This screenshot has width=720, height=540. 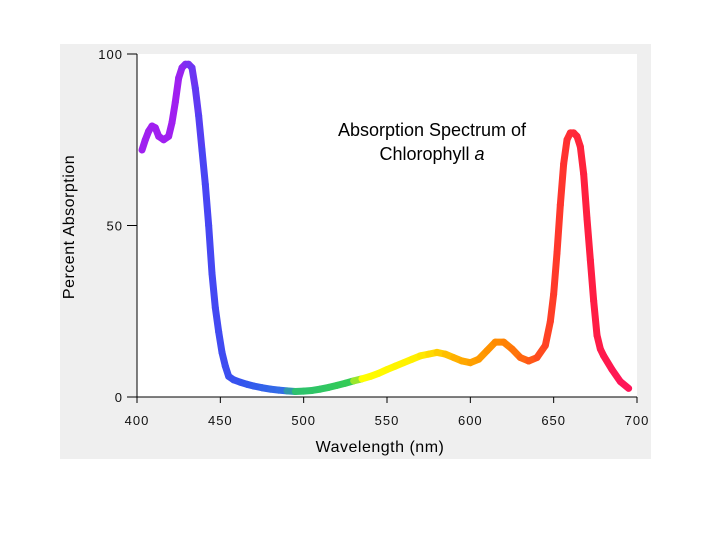 What do you see at coordinates (220, 420) in the screenshot?
I see `x-tick-label: 450` at bounding box center [220, 420].